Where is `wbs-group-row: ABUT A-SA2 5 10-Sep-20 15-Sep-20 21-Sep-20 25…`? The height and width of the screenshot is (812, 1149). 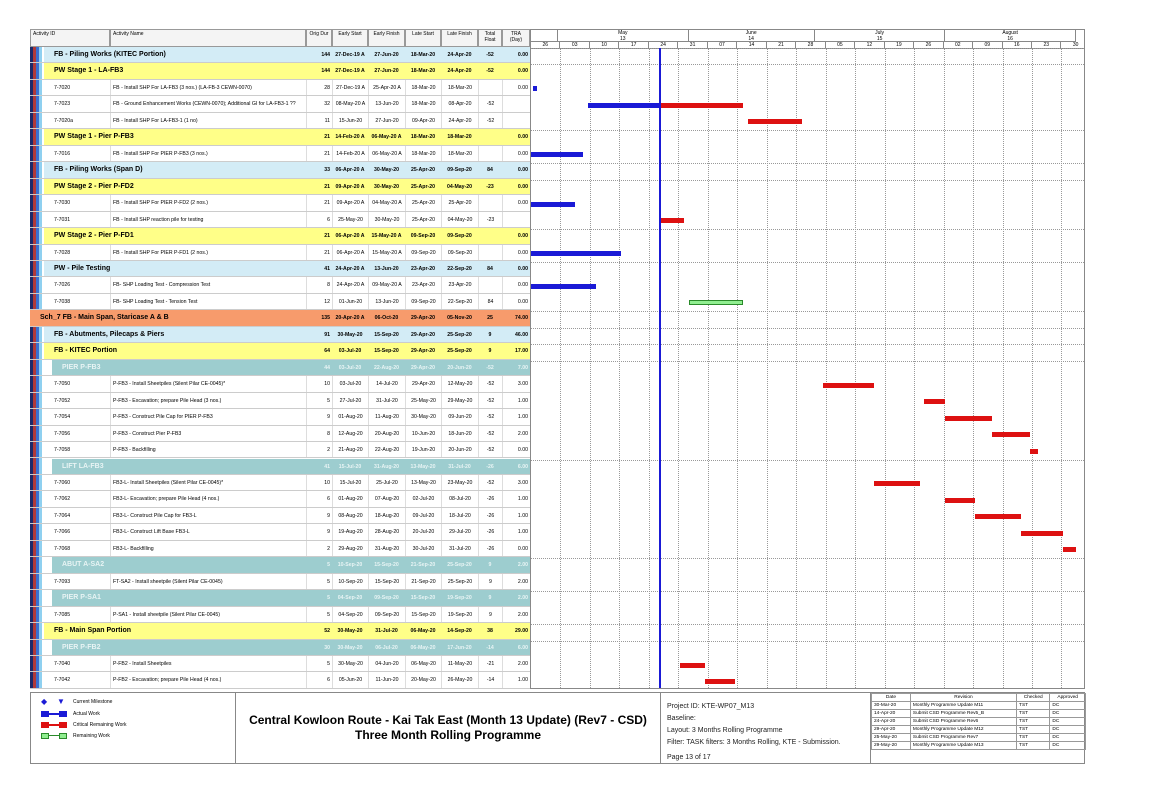 wbs-group-row: ABUT A-SA2 5 10-Sep-20 15-Sep-20 21-Sep-20 25… is located at coordinates (280, 565).